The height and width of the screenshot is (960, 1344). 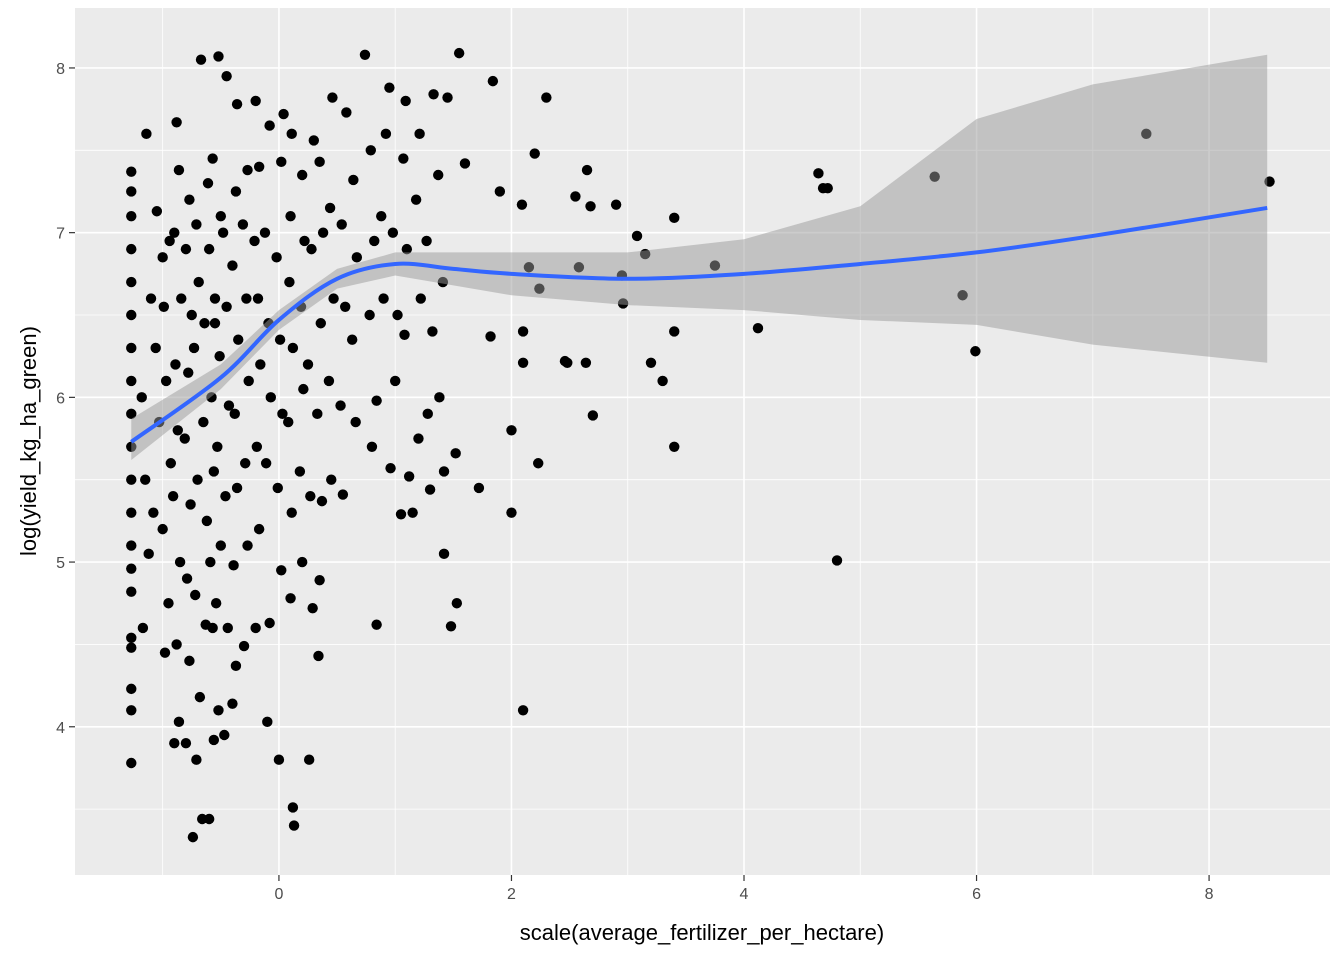 I want to click on y-tick-label: 6, so click(x=60, y=398).